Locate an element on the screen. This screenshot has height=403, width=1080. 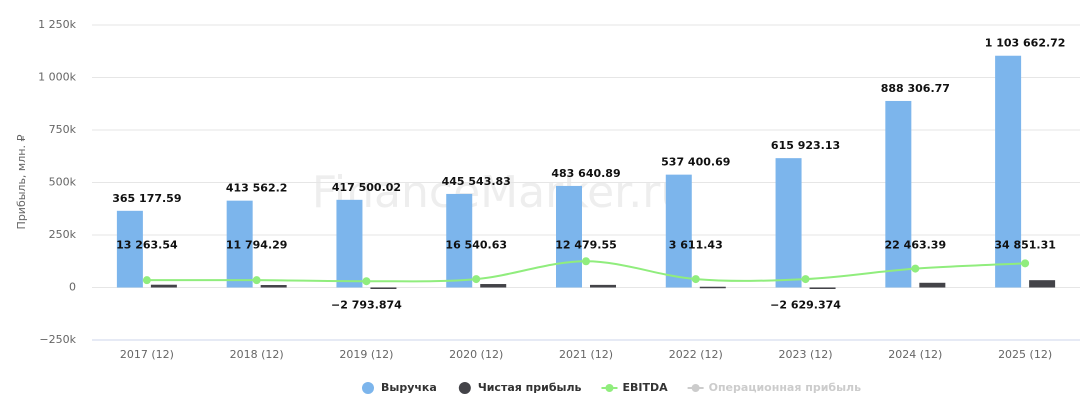
x-tick-label: 2021 (12) is located at coordinates (586, 354).